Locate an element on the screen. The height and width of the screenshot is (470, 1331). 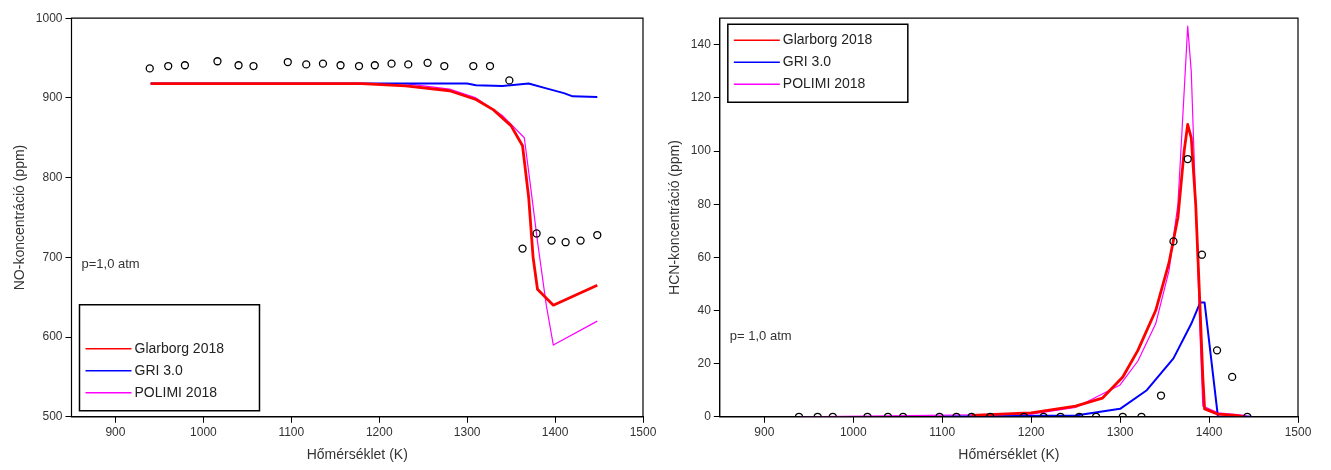
y-tick-label: 1000 is located at coordinates (49, 17).